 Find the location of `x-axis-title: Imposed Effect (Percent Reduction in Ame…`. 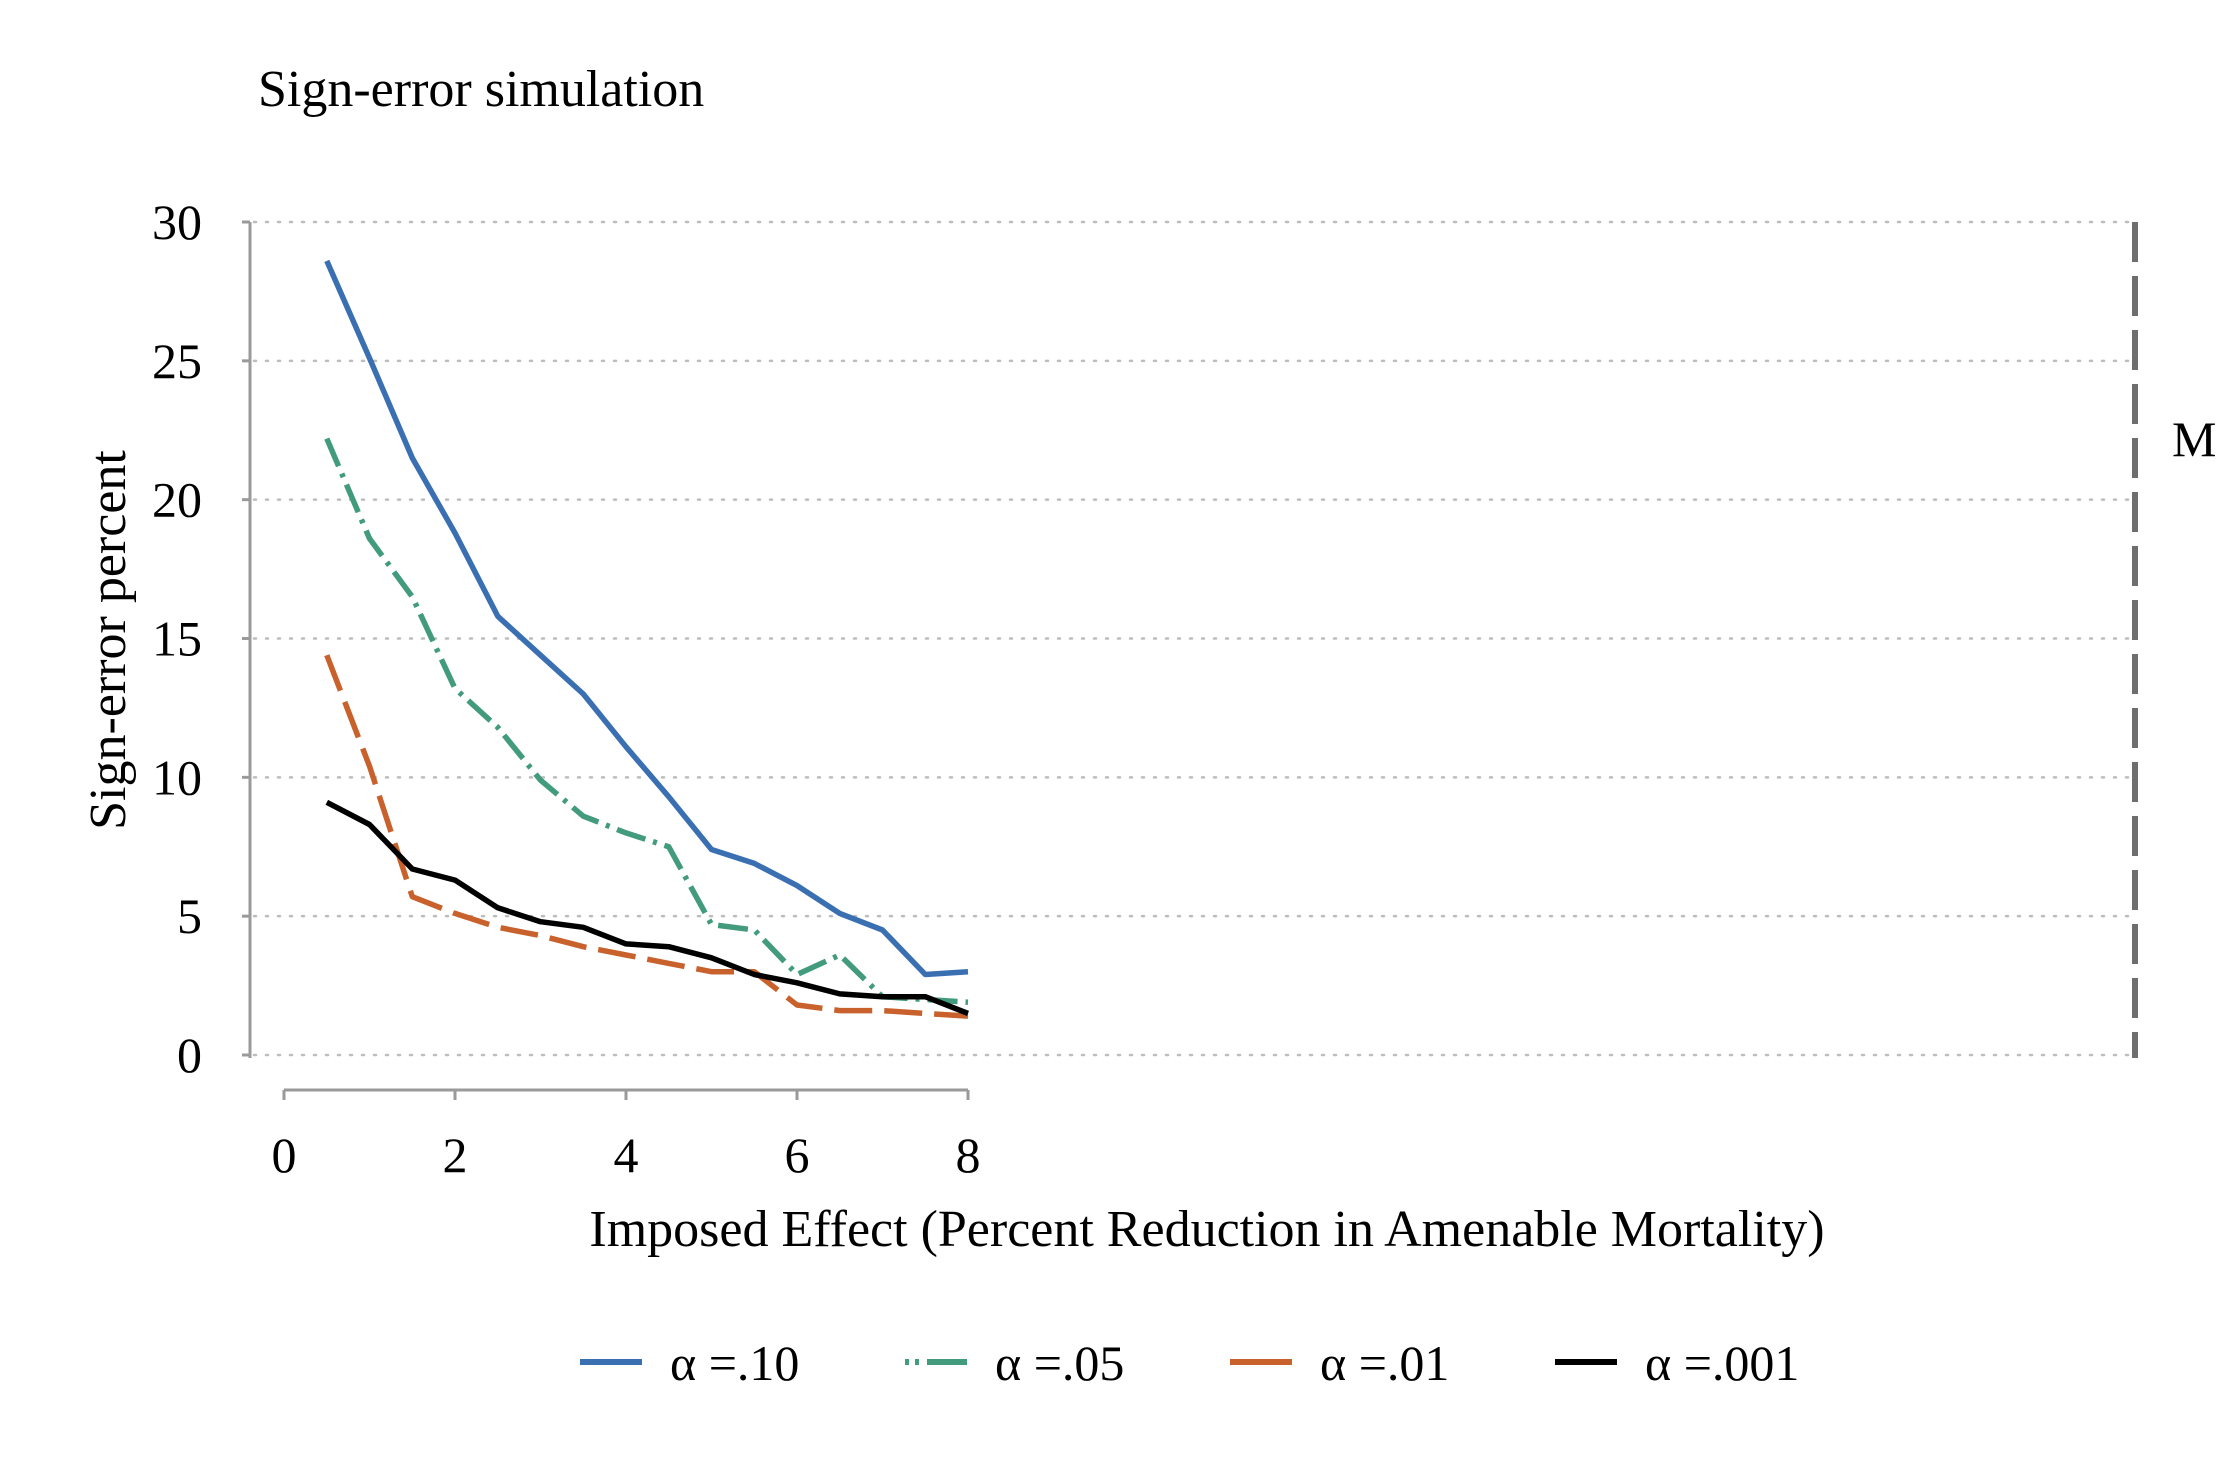

x-axis-title: Imposed Effect (Percent Reduction in Ame… is located at coordinates (1206, 1229).